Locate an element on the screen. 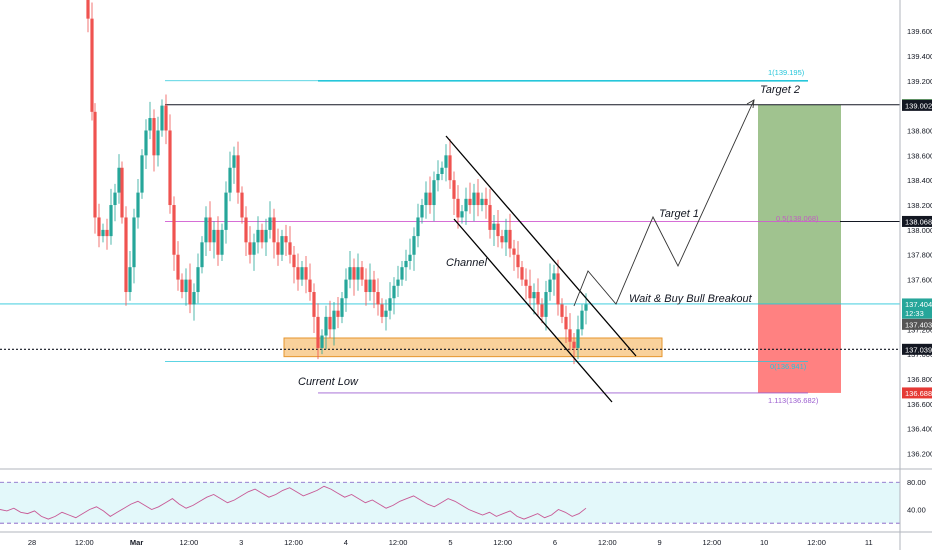 This screenshot has height=550, width=932. channel-upper-line is located at coordinates (541, 246).